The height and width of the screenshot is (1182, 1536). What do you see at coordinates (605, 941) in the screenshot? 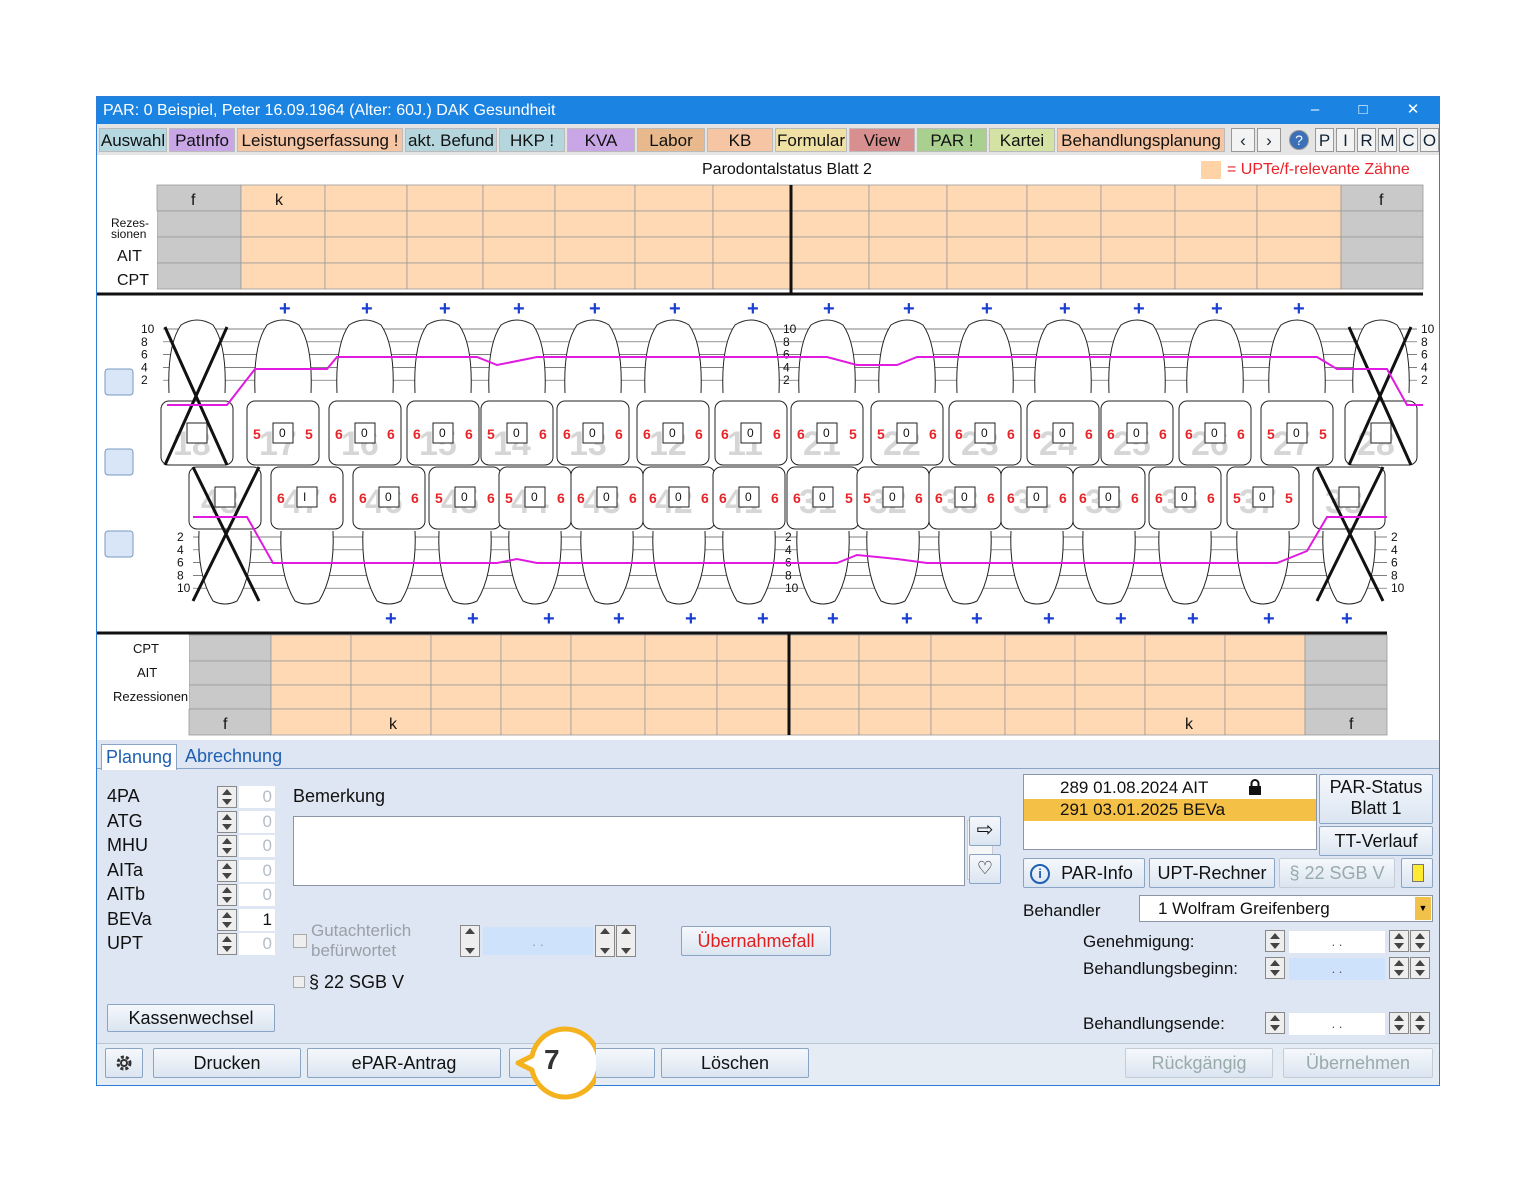
I see `gutachterlich-spin-2a` at bounding box center [605, 941].